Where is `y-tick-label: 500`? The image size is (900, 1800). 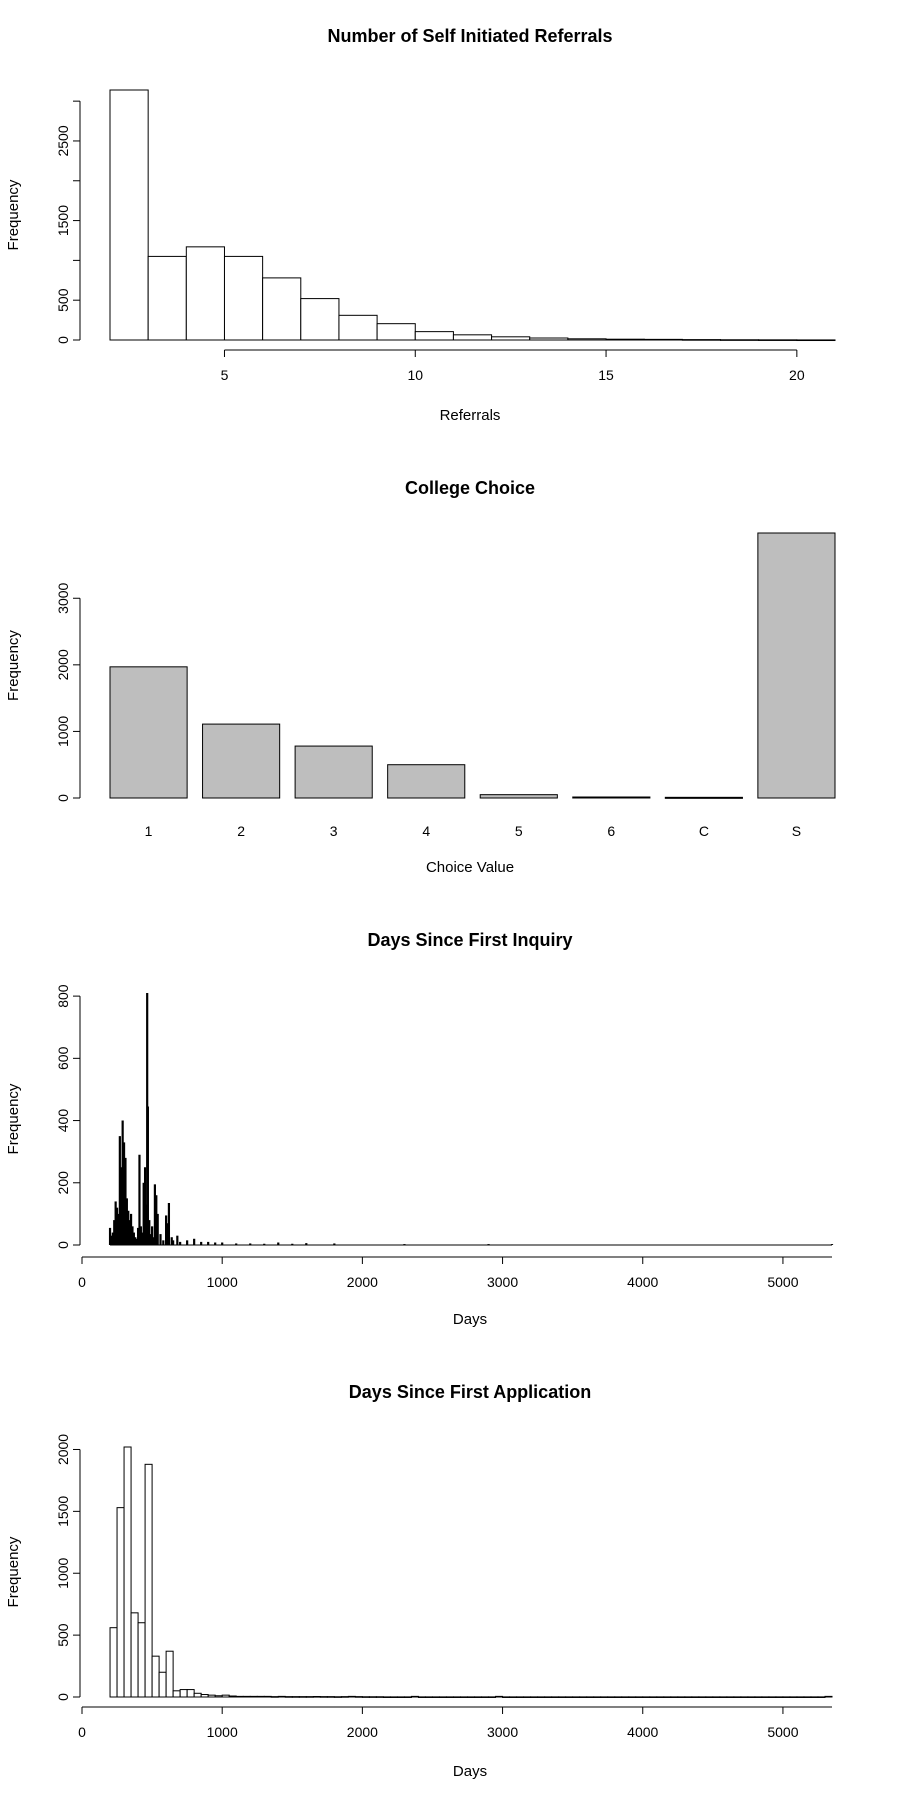 y-tick-label: 500 is located at coordinates (63, 1635).